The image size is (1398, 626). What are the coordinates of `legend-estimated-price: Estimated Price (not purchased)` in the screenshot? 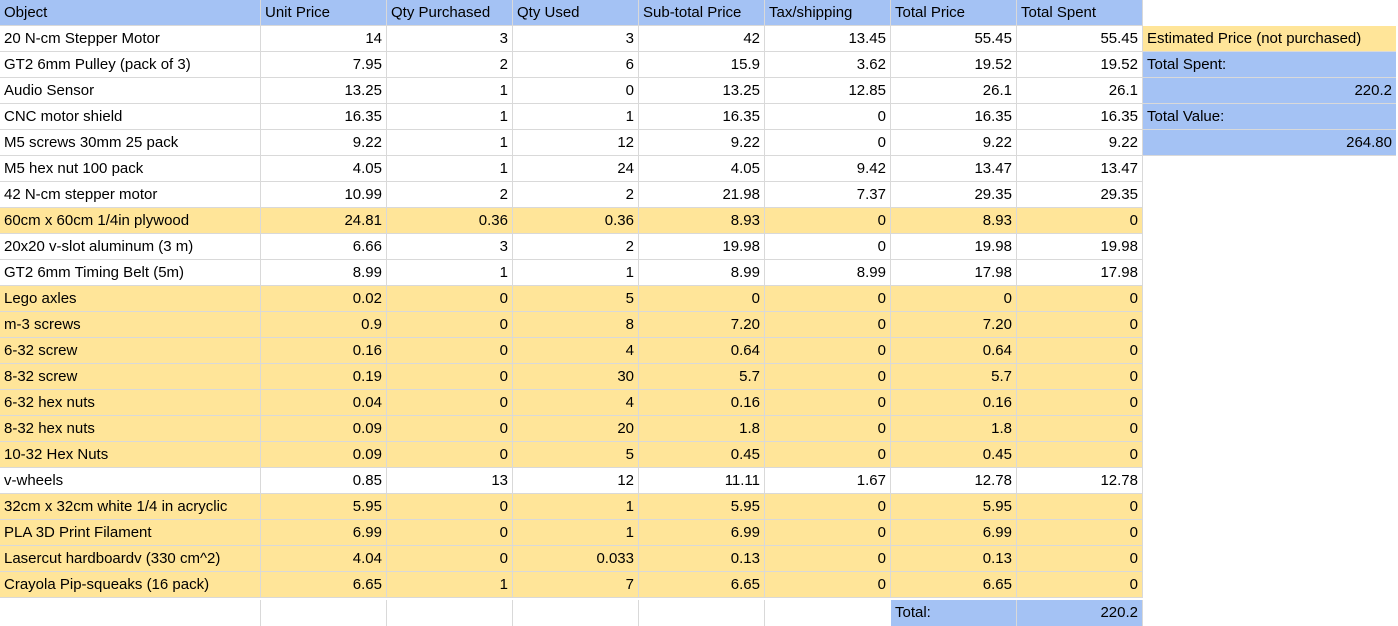 It's located at (1269, 39).